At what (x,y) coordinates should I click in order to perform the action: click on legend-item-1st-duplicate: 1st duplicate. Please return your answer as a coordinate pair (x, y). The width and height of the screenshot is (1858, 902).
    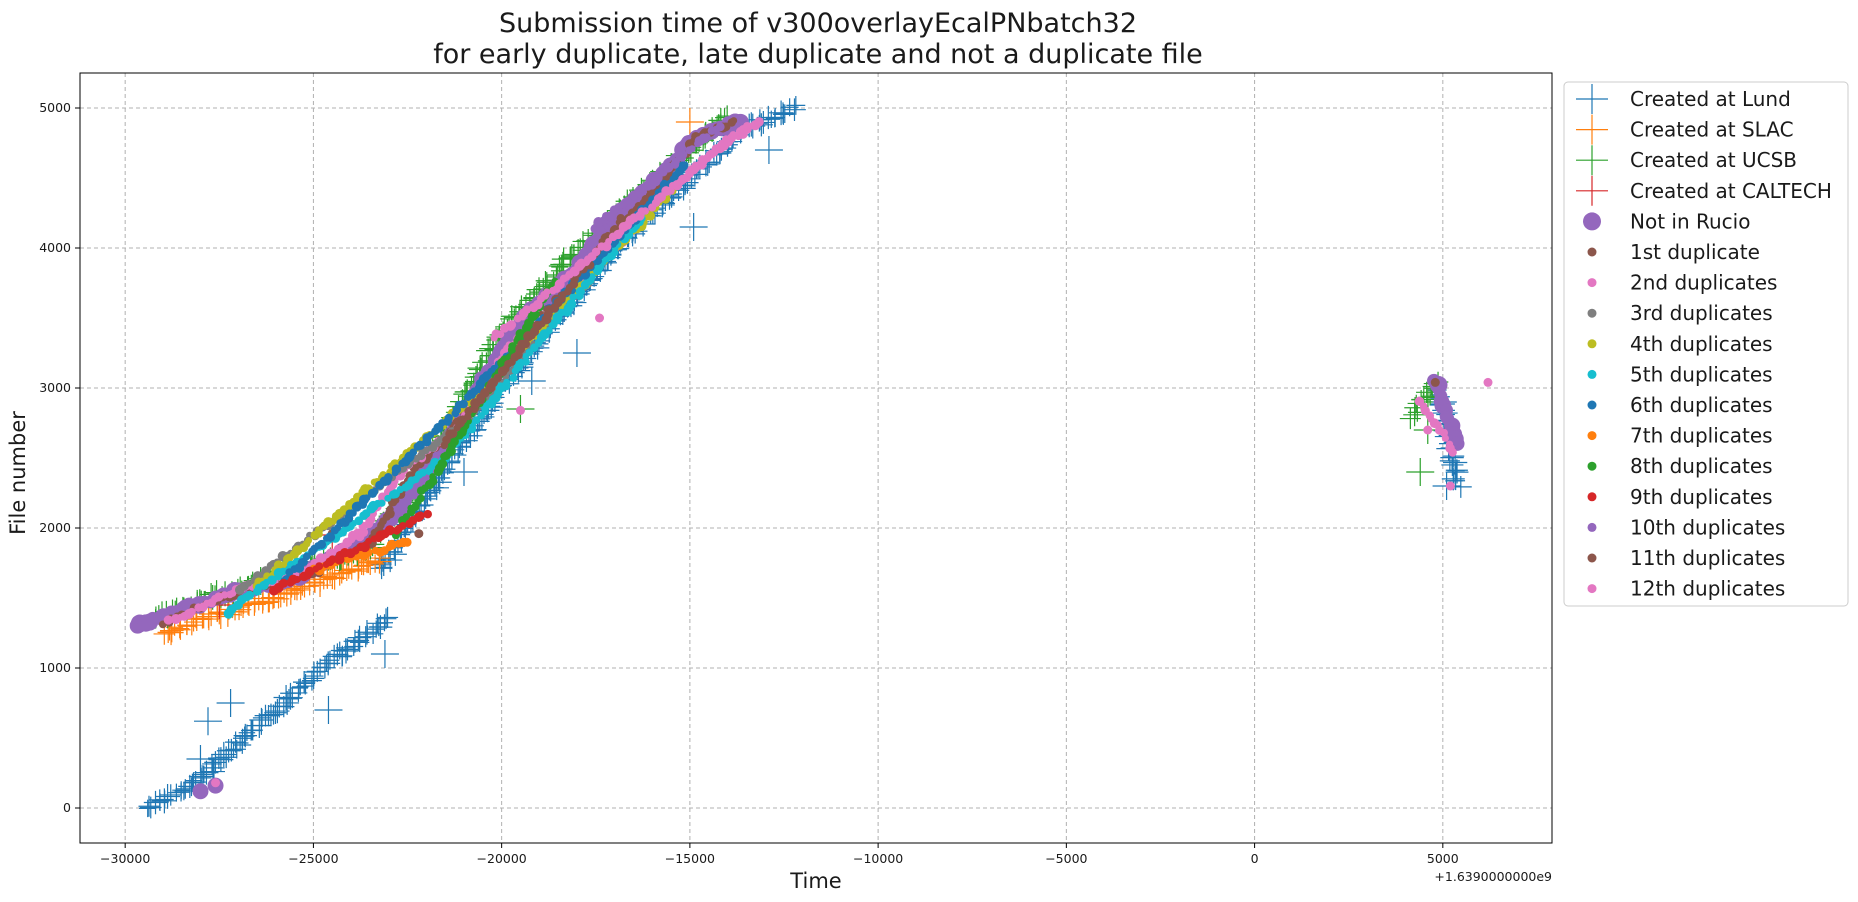
    Looking at the image, I should click on (1673, 252).